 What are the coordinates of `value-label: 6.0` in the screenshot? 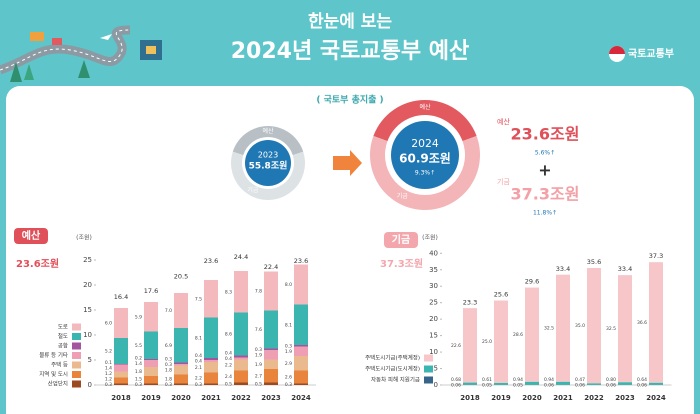 It's located at (108, 324).